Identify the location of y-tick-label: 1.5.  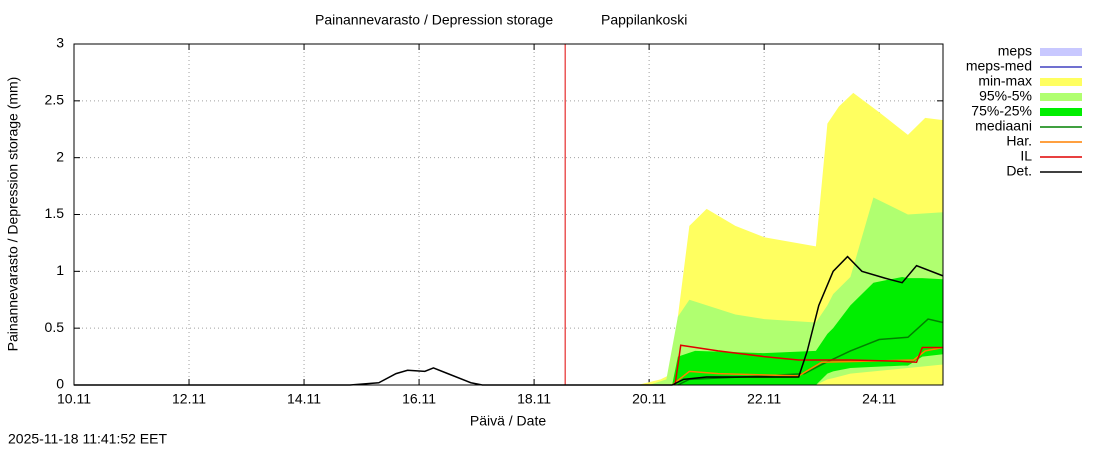
(55, 213).